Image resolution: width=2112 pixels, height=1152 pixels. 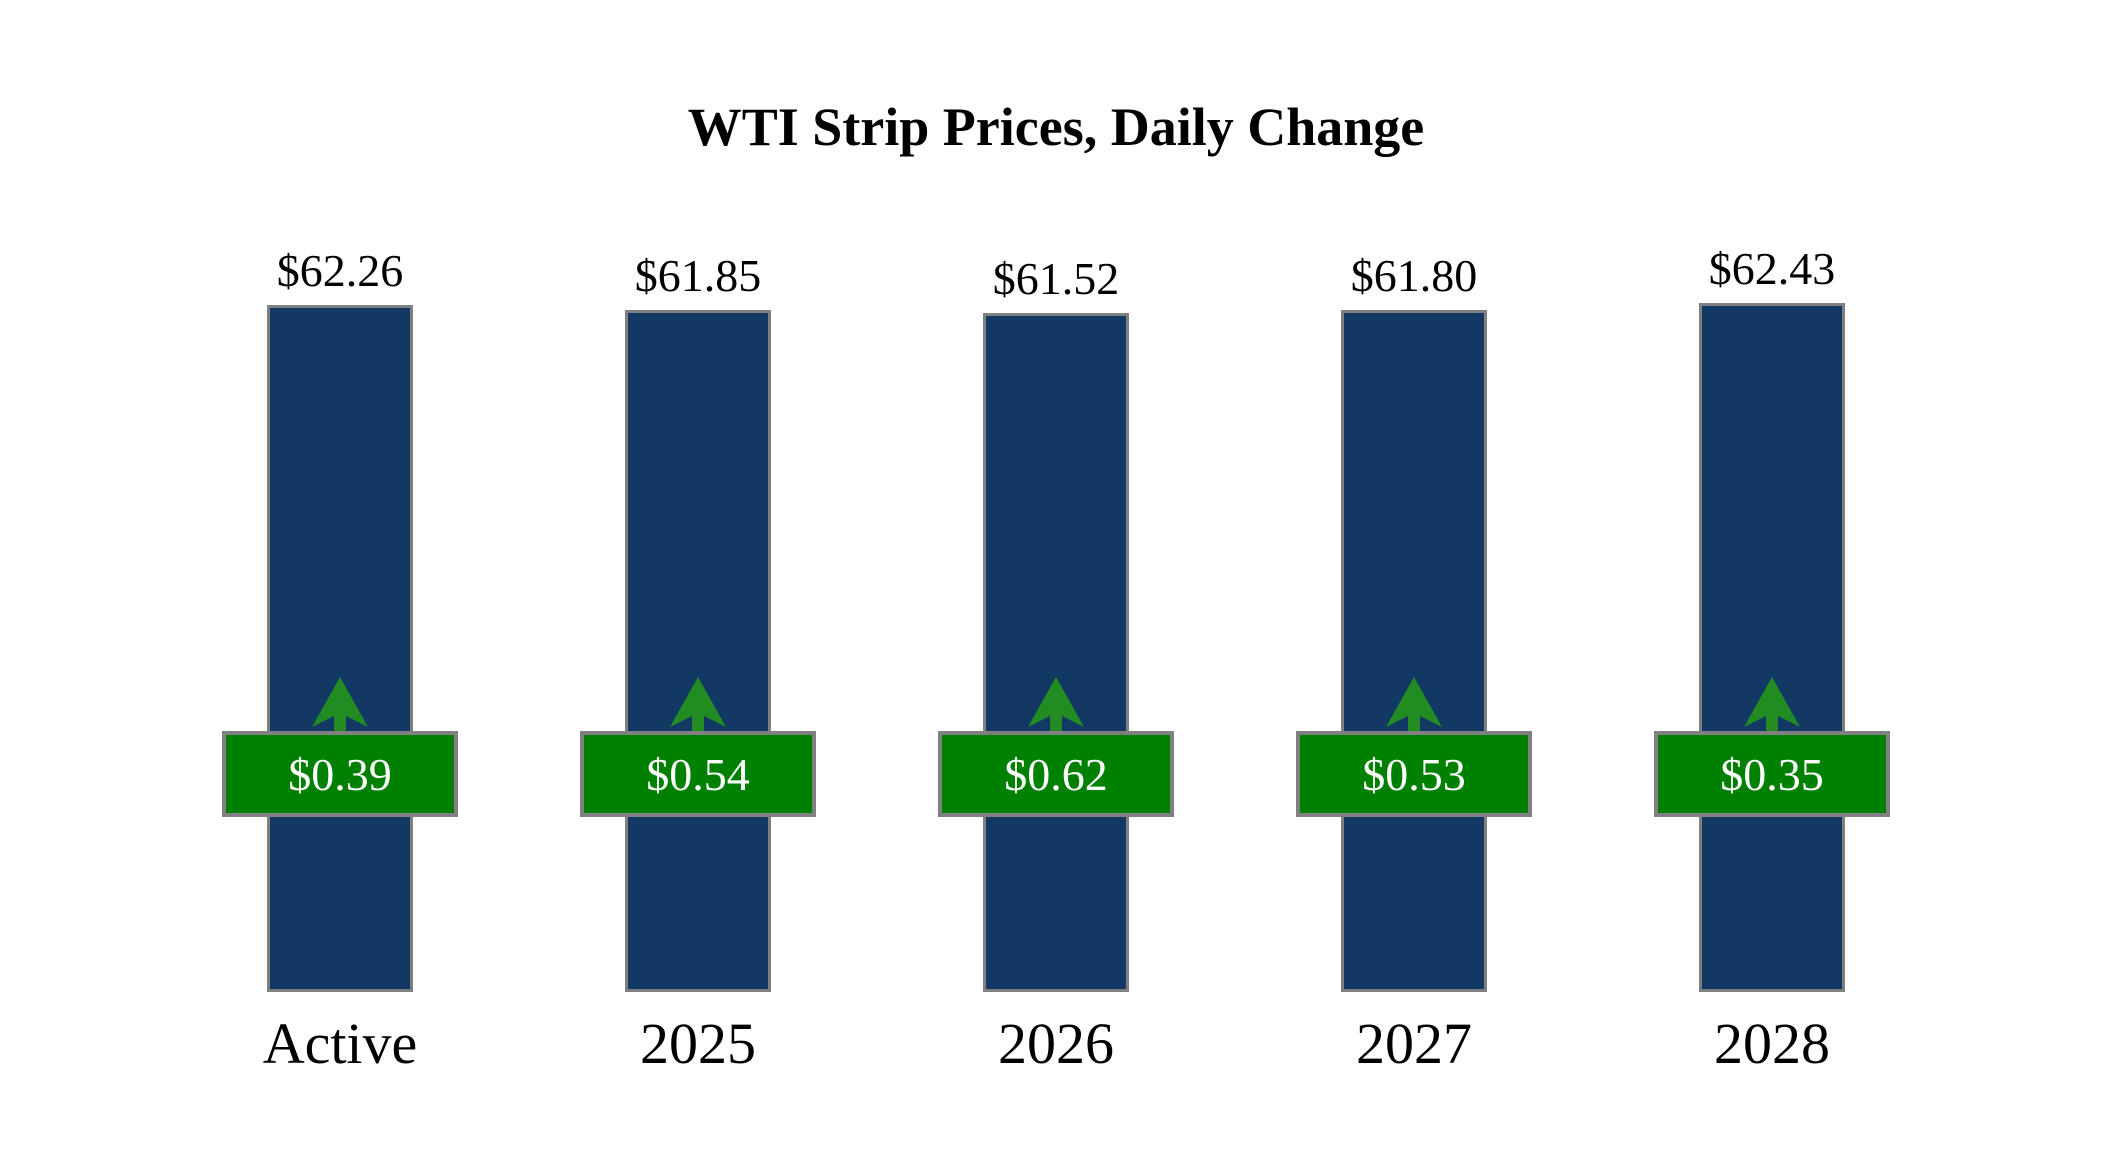 I want to click on price-label: $61.52, so click(x=1056, y=279).